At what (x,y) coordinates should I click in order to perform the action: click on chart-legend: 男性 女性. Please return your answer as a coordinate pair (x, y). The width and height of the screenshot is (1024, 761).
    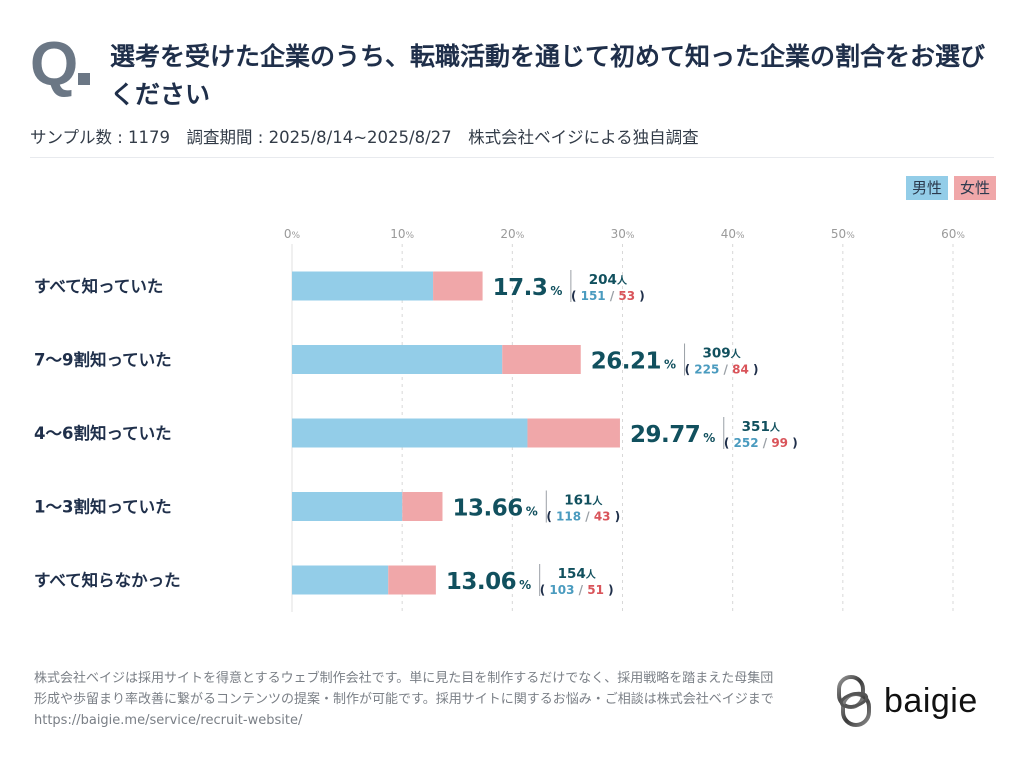
    Looking at the image, I should click on (950, 188).